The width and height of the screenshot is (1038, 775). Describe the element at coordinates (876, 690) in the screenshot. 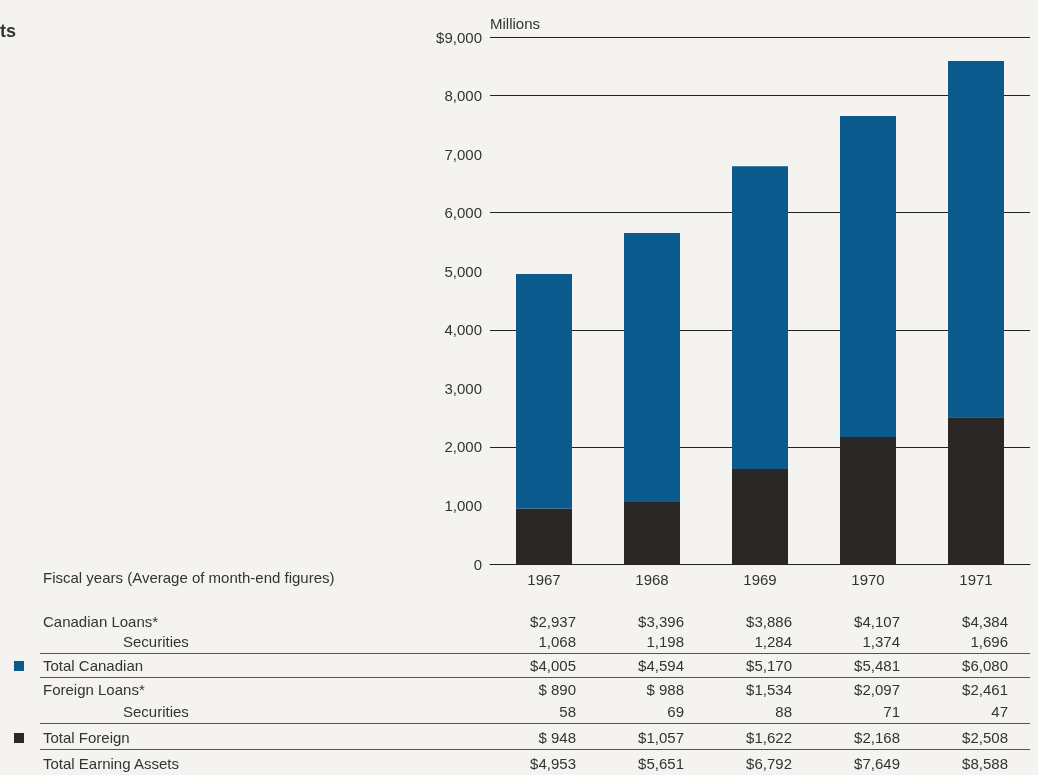

I see `text: $2,097` at that location.